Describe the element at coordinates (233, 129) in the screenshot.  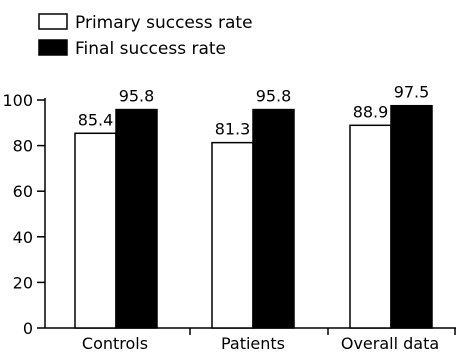
I see `data-label: 81.3` at that location.